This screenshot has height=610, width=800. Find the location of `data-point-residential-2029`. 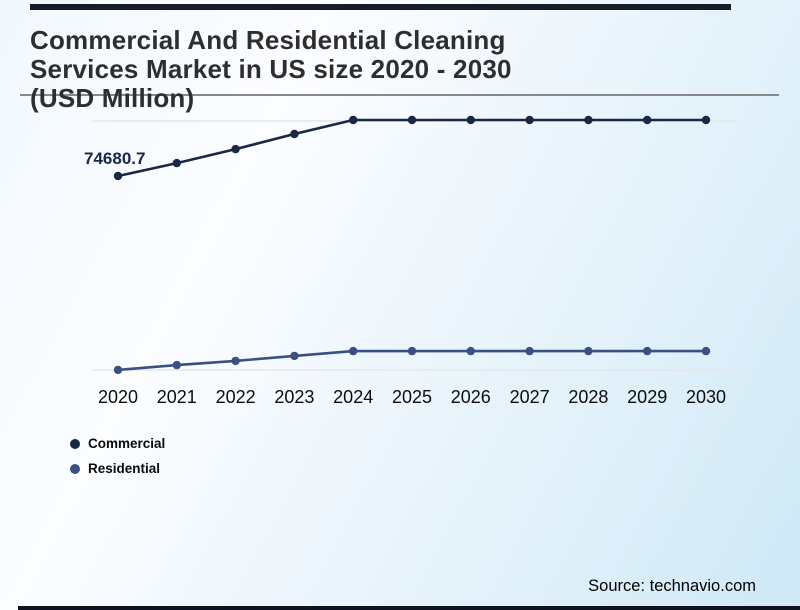

data-point-residential-2029 is located at coordinates (647, 351).